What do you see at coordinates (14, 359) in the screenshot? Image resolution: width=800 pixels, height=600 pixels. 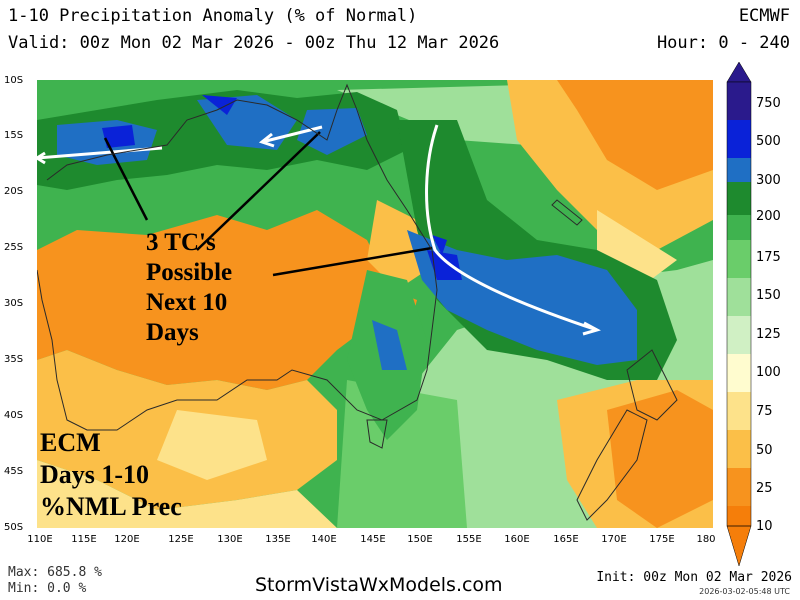 I see `lat-label: 35S` at bounding box center [14, 359].